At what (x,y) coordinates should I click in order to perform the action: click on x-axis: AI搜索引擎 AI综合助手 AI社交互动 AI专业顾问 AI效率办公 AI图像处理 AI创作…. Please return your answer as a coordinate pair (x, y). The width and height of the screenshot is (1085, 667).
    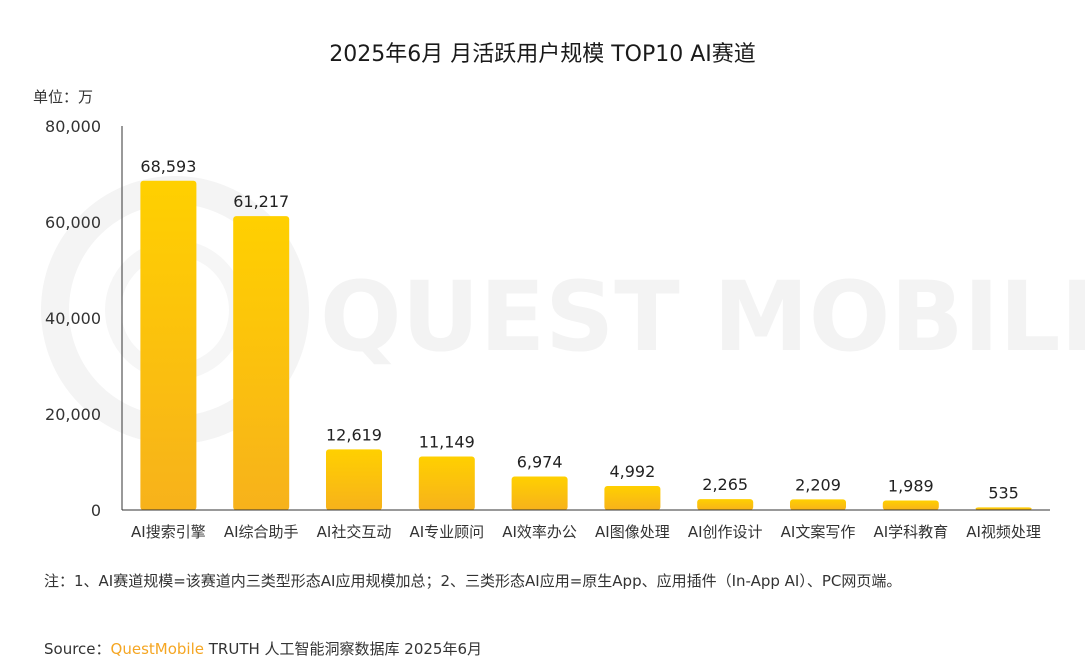
    Looking at the image, I should click on (586, 525).